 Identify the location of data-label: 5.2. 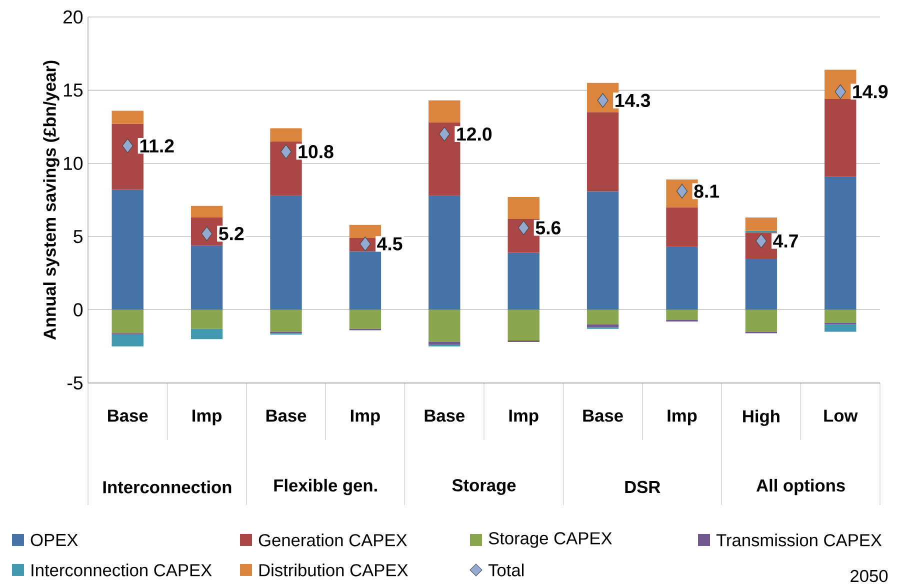
(231, 233).